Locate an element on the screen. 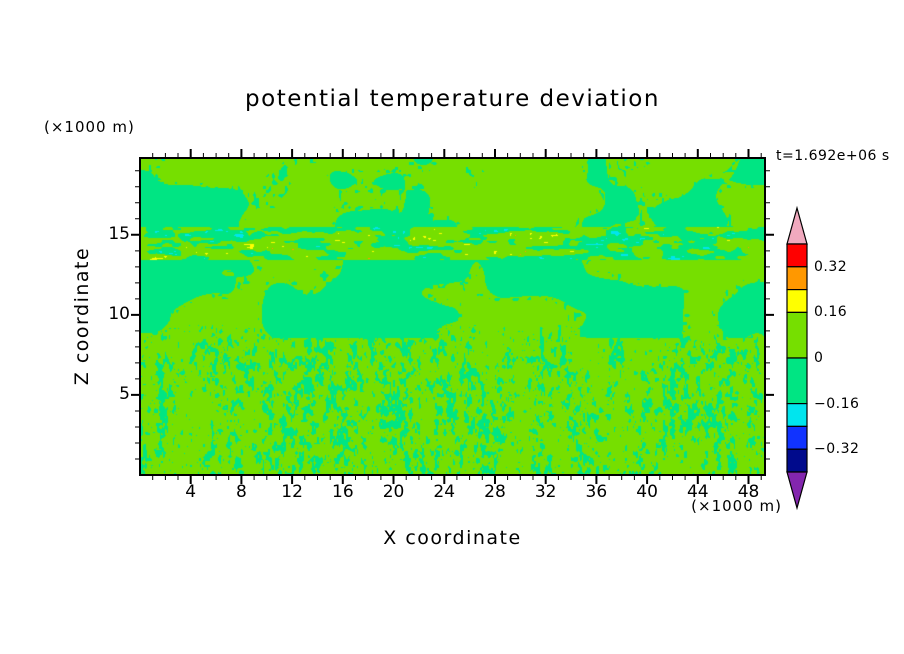 This screenshot has height=654, width=904. y-axis-unit-label: (×1000 m) is located at coordinates (89, 127).